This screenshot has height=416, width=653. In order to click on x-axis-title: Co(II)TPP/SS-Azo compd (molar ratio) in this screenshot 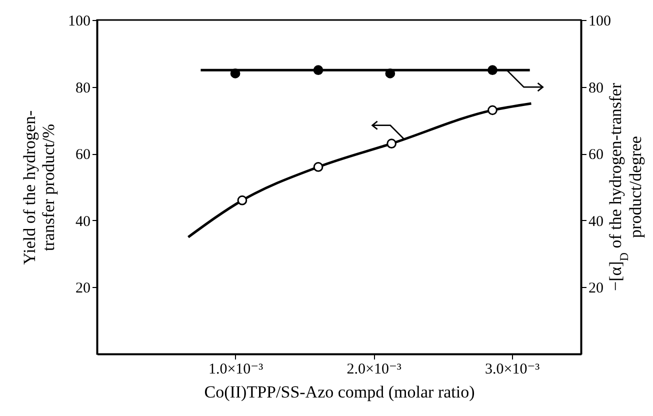, I will do `click(339, 392)`.